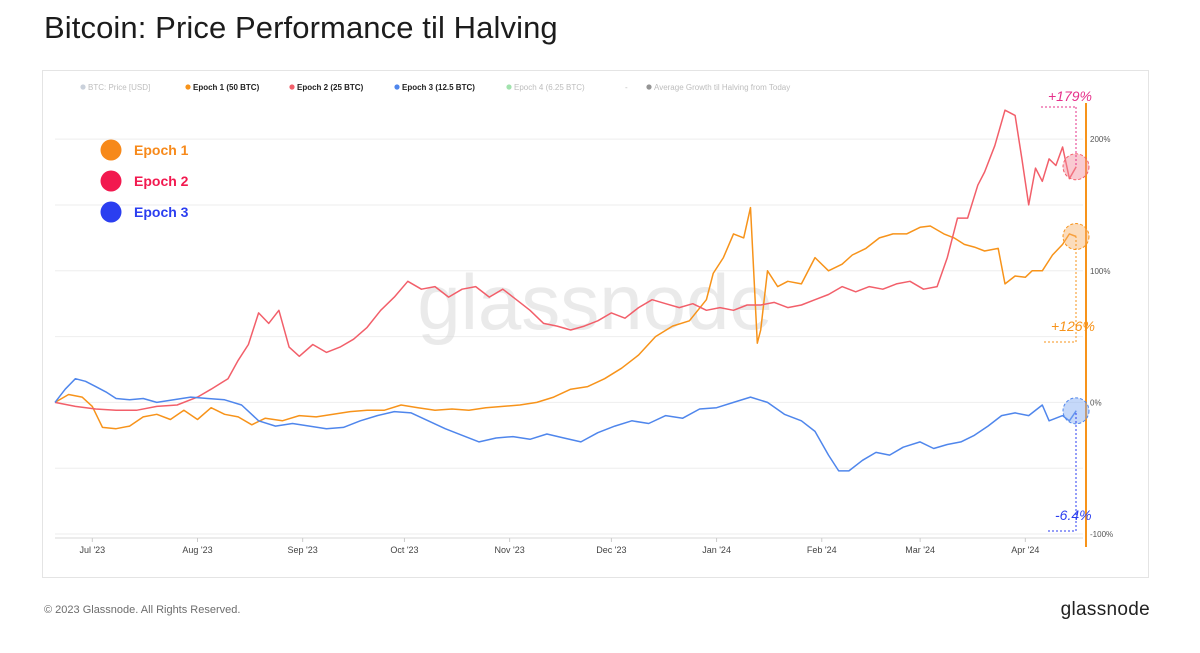 The width and height of the screenshot is (1200, 653). I want to click on x-tick-label: Feb '24, so click(822, 550).